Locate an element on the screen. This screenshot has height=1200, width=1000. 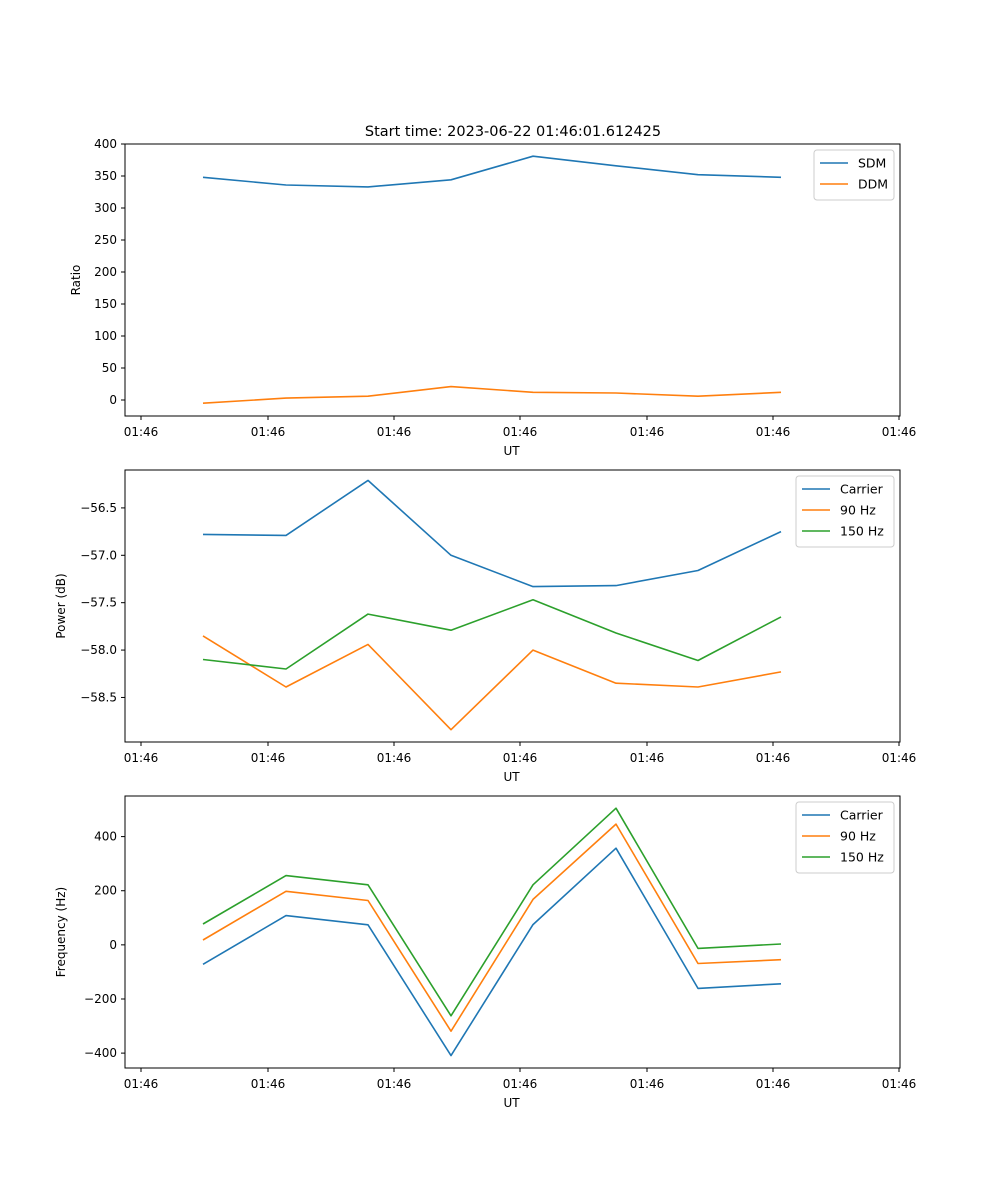
y-tick-label: 100 is located at coordinates (105, 336).